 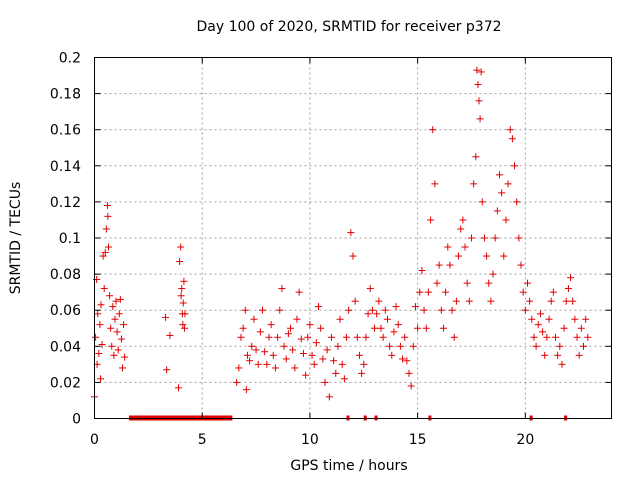 What do you see at coordinates (70, 239) in the screenshot?
I see `y-tick-label: 0.1` at bounding box center [70, 239].